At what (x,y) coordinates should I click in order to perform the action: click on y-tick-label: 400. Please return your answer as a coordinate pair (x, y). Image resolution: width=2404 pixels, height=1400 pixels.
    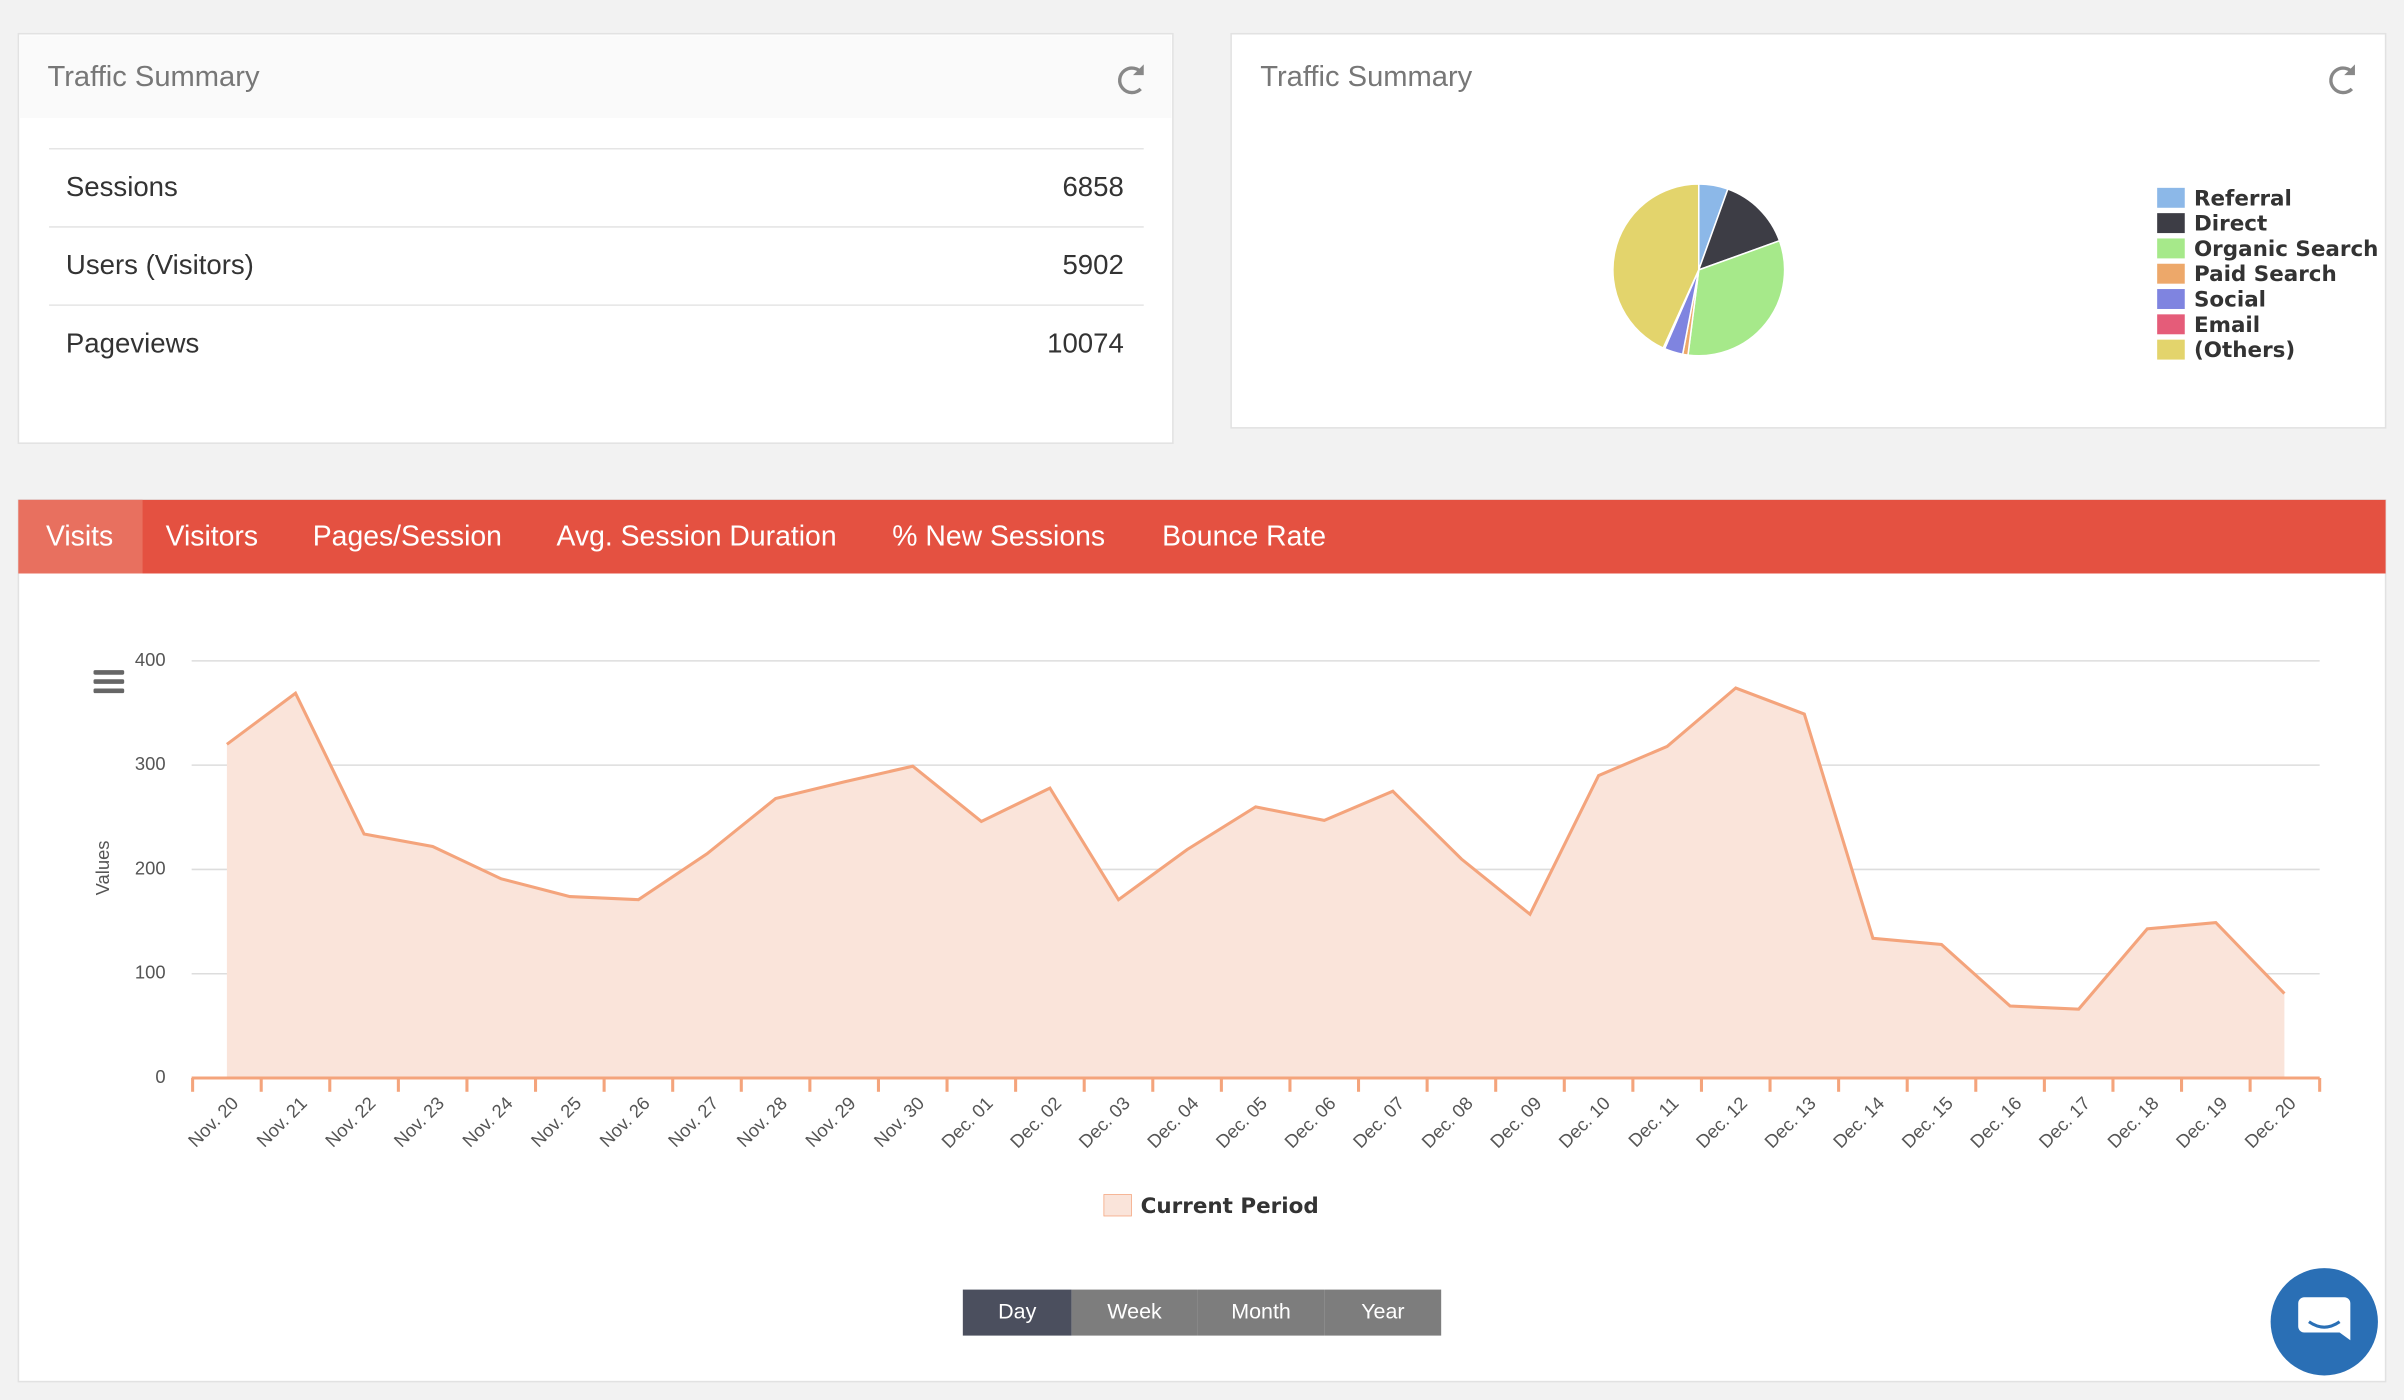
    Looking at the image, I should click on (150, 659).